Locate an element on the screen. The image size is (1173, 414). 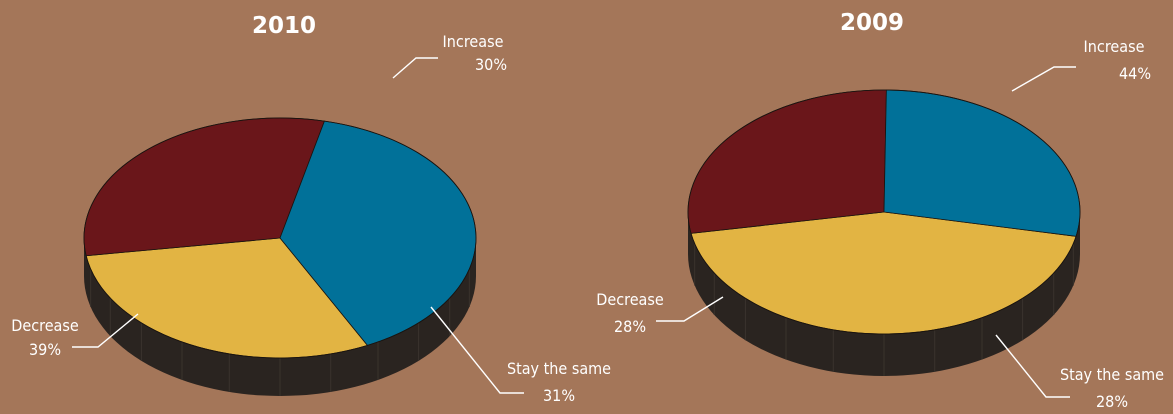
value-decrease-2010: 39% is located at coordinates (45, 349).